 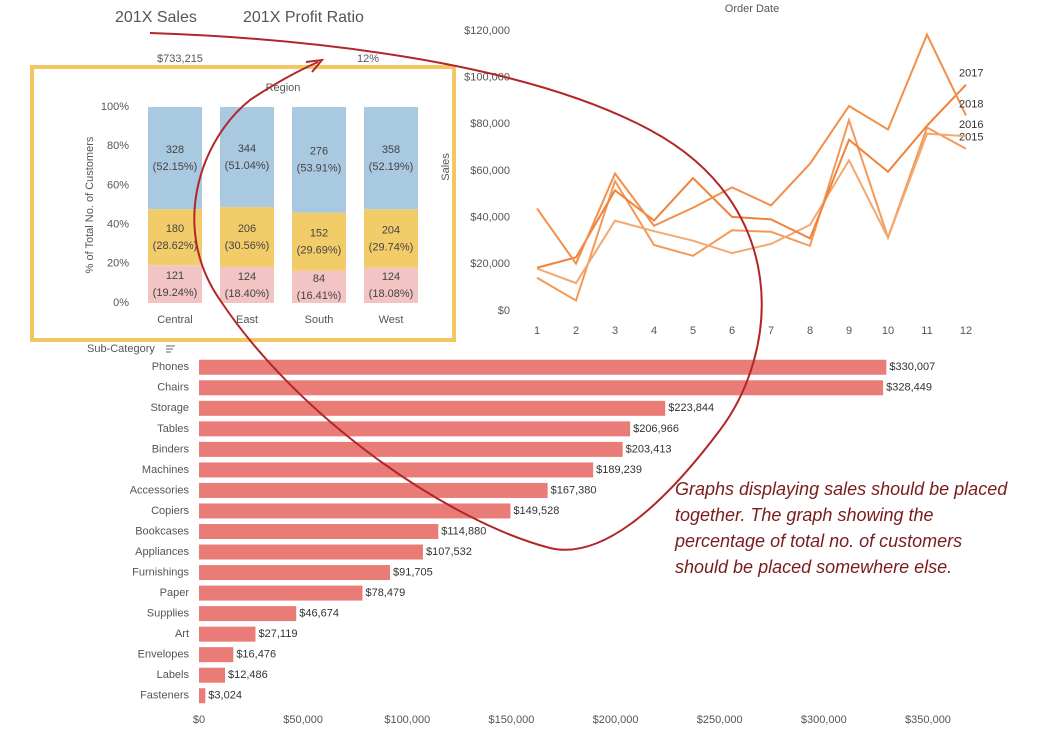 I want to click on value-label: $203,413, so click(x=649, y=449).